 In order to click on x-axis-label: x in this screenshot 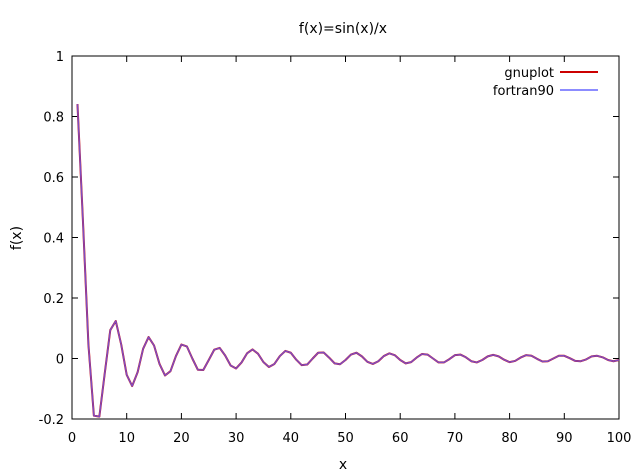, I will do `click(343, 465)`.